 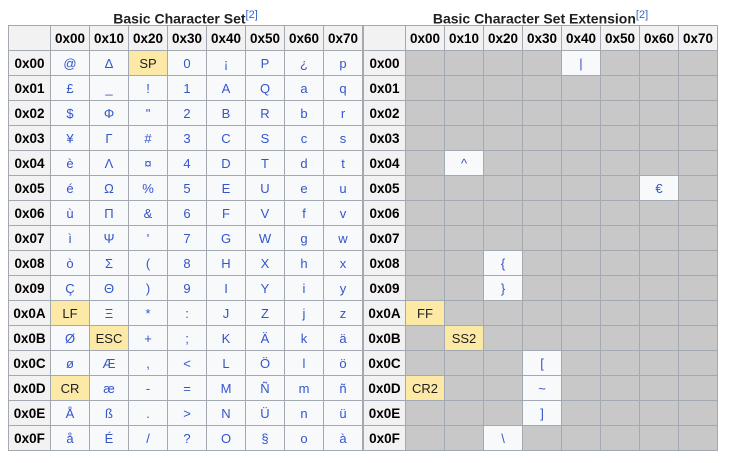 I want to click on char-cell: è, so click(x=70, y=163).